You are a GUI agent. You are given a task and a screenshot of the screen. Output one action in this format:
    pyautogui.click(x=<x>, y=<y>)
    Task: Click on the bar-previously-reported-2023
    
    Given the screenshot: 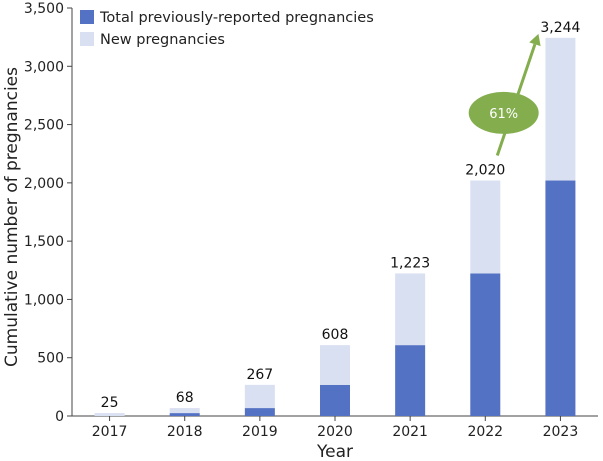 What is the action you would take?
    pyautogui.click(x=560, y=298)
    